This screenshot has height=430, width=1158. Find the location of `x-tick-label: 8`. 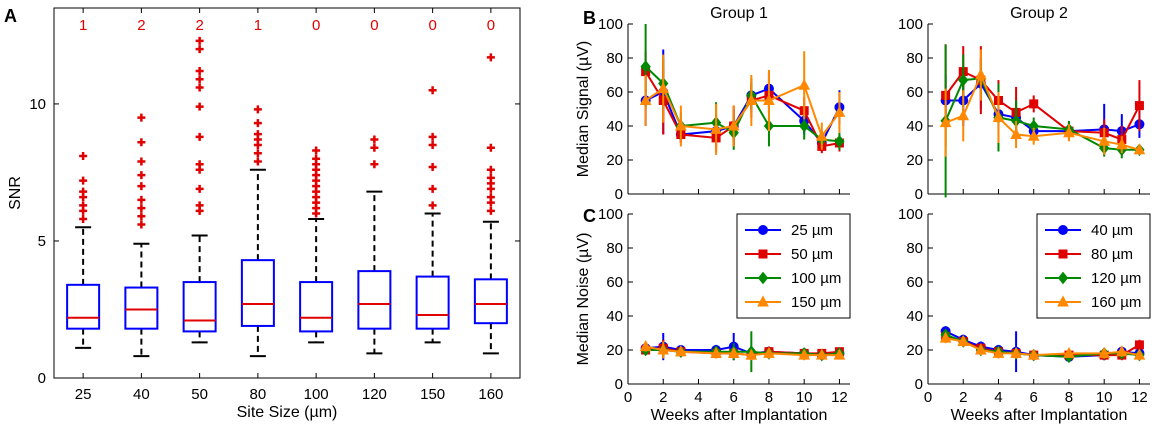

x-tick-label: 8 is located at coordinates (1069, 397).